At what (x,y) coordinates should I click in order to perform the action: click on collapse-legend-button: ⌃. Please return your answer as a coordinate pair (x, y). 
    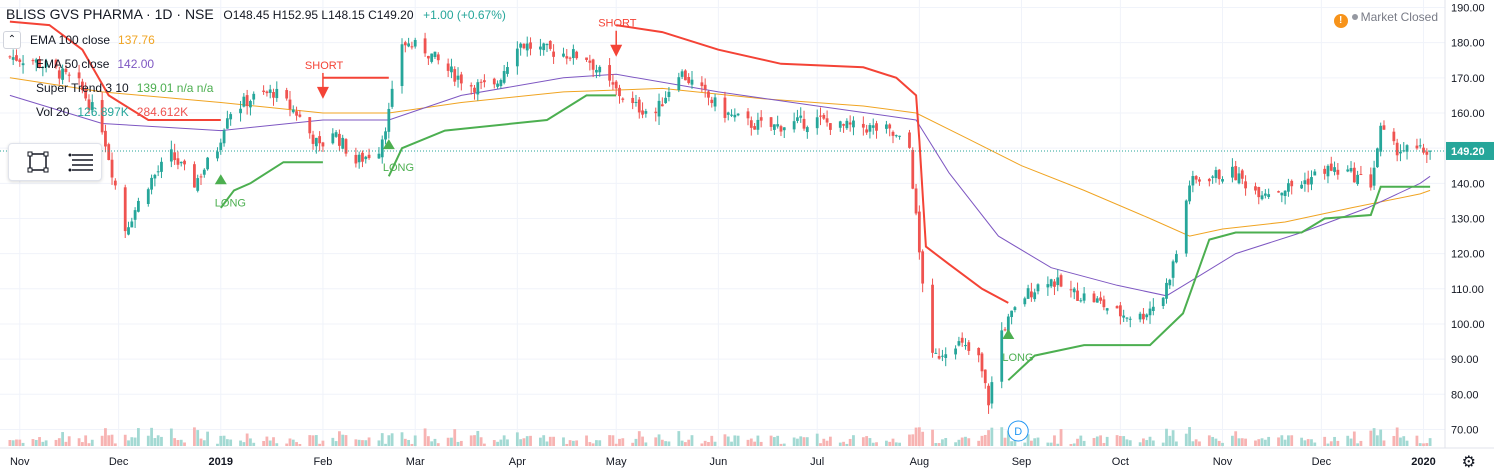
    Looking at the image, I should click on (12, 40).